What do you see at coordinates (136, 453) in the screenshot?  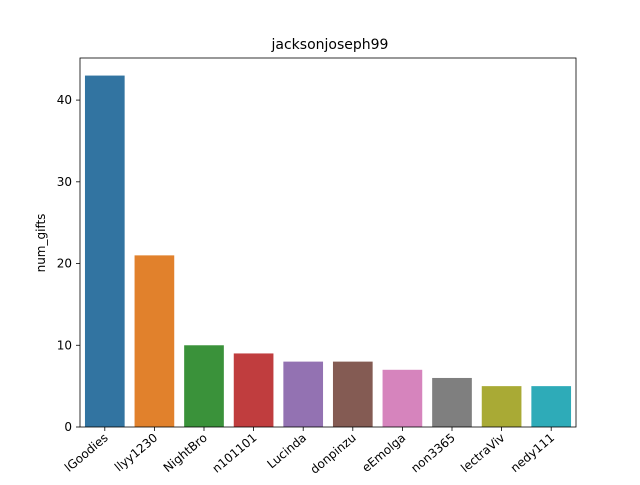 I see `x-tick-label: llyy1230` at bounding box center [136, 453].